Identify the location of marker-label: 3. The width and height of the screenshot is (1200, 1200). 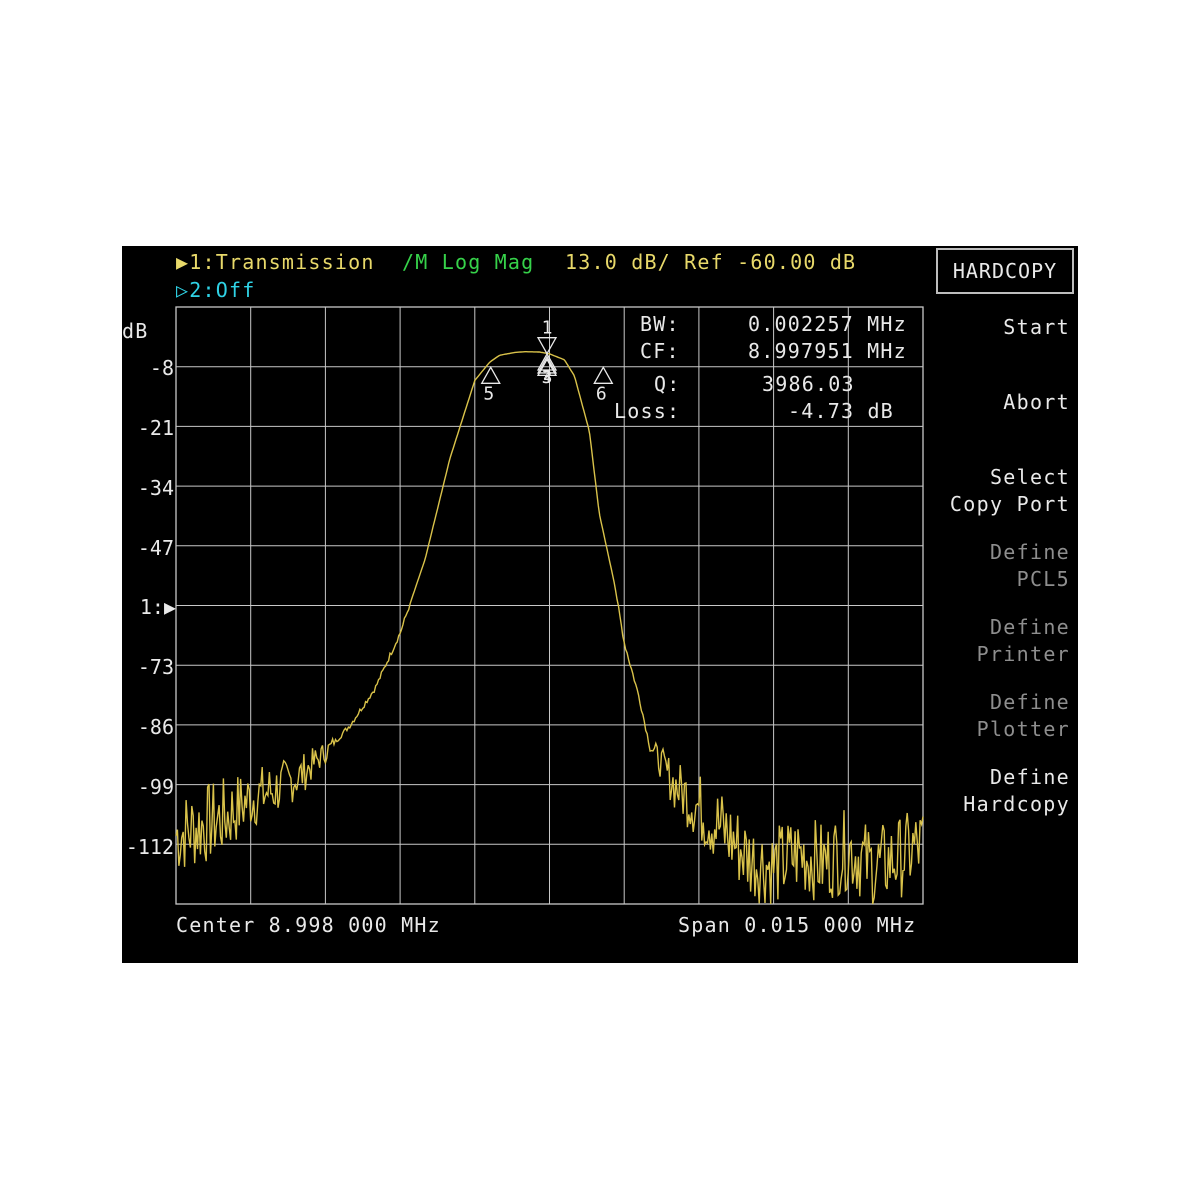
(547, 377).